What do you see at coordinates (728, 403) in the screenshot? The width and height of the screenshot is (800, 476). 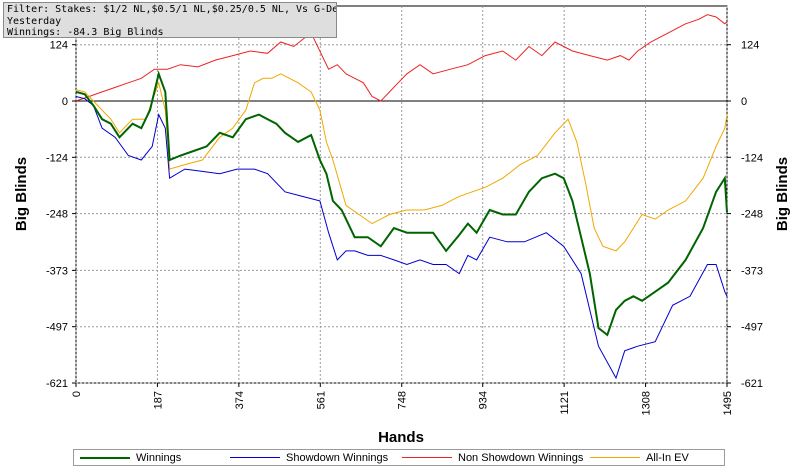 I see `x-tick-label-8: 1495` at bounding box center [728, 403].